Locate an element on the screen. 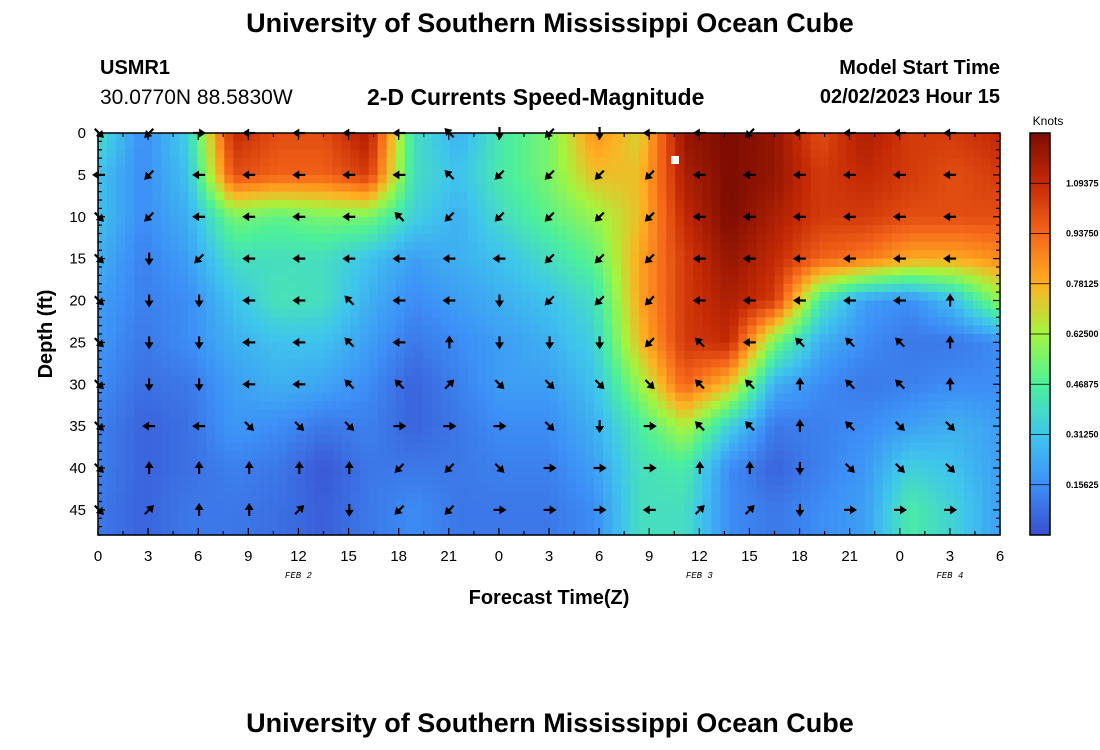 This screenshot has height=750, width=1100. current-arrow is located at coordinates (749, 217).